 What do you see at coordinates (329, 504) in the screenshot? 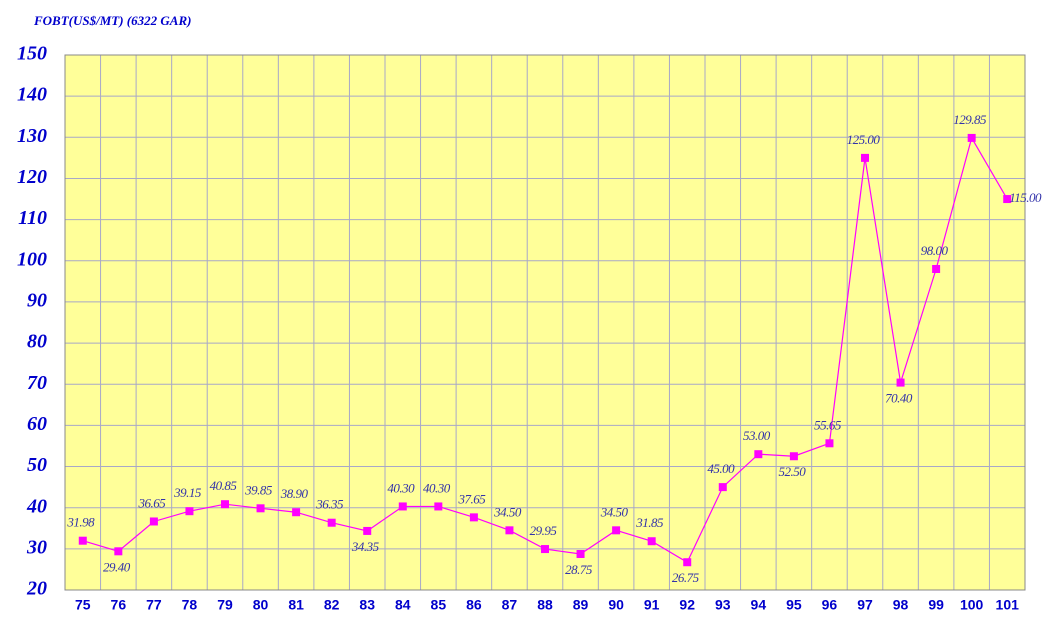
I see `value-label: 36.35` at bounding box center [329, 504].